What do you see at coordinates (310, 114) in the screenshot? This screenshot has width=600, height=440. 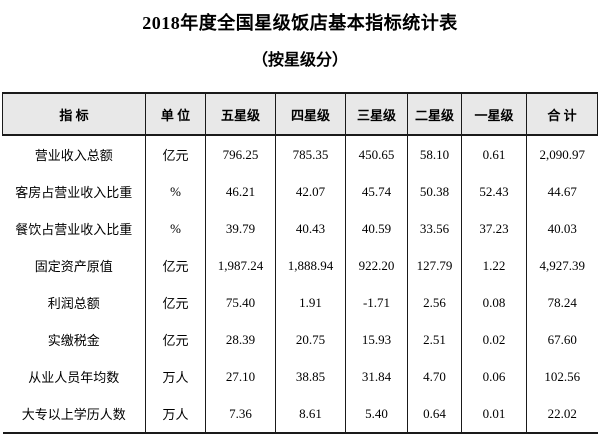 I see `header-four-star: 四星级` at bounding box center [310, 114].